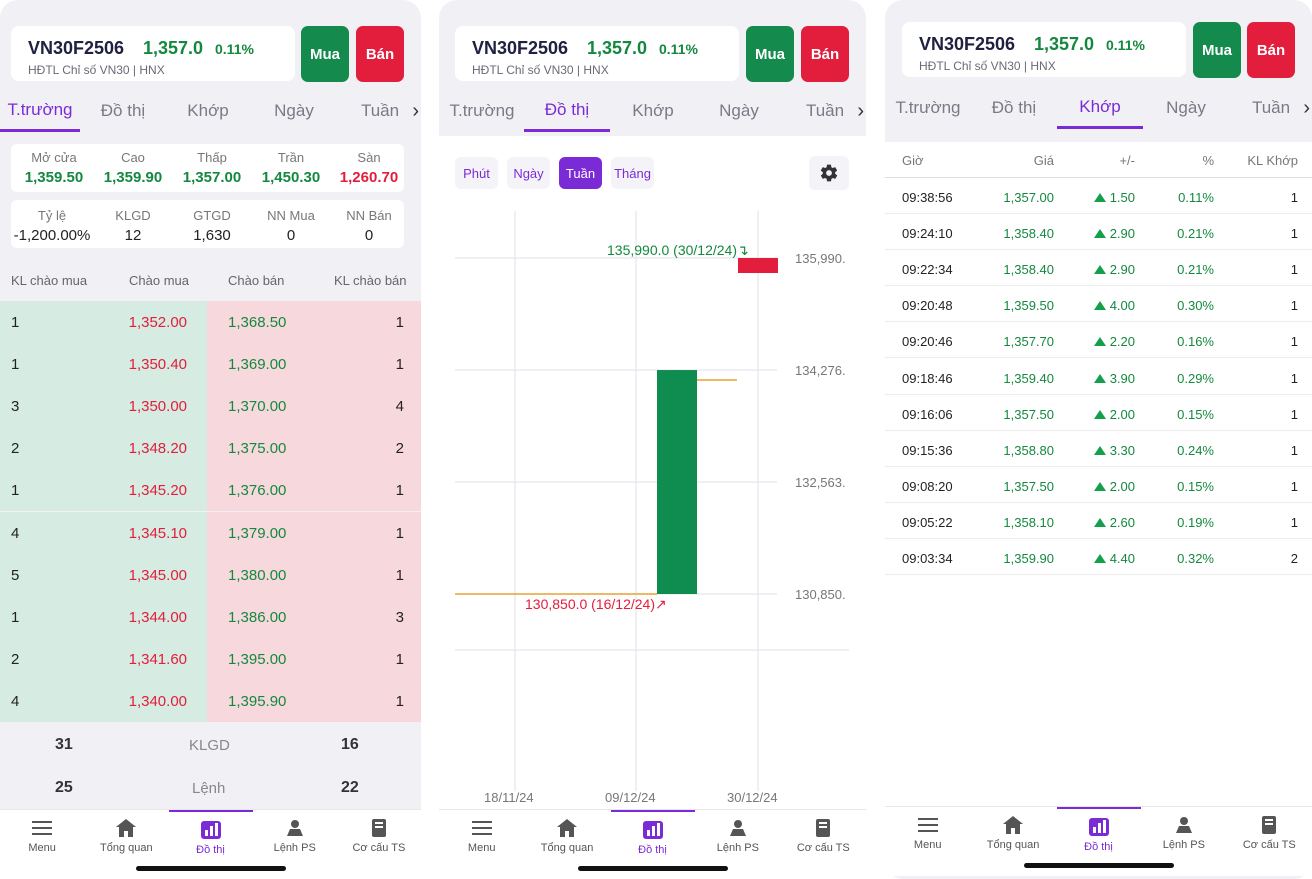  Describe the element at coordinates (209, 788) in the screenshot. I see `summary-orders-label: Lệnh` at that location.